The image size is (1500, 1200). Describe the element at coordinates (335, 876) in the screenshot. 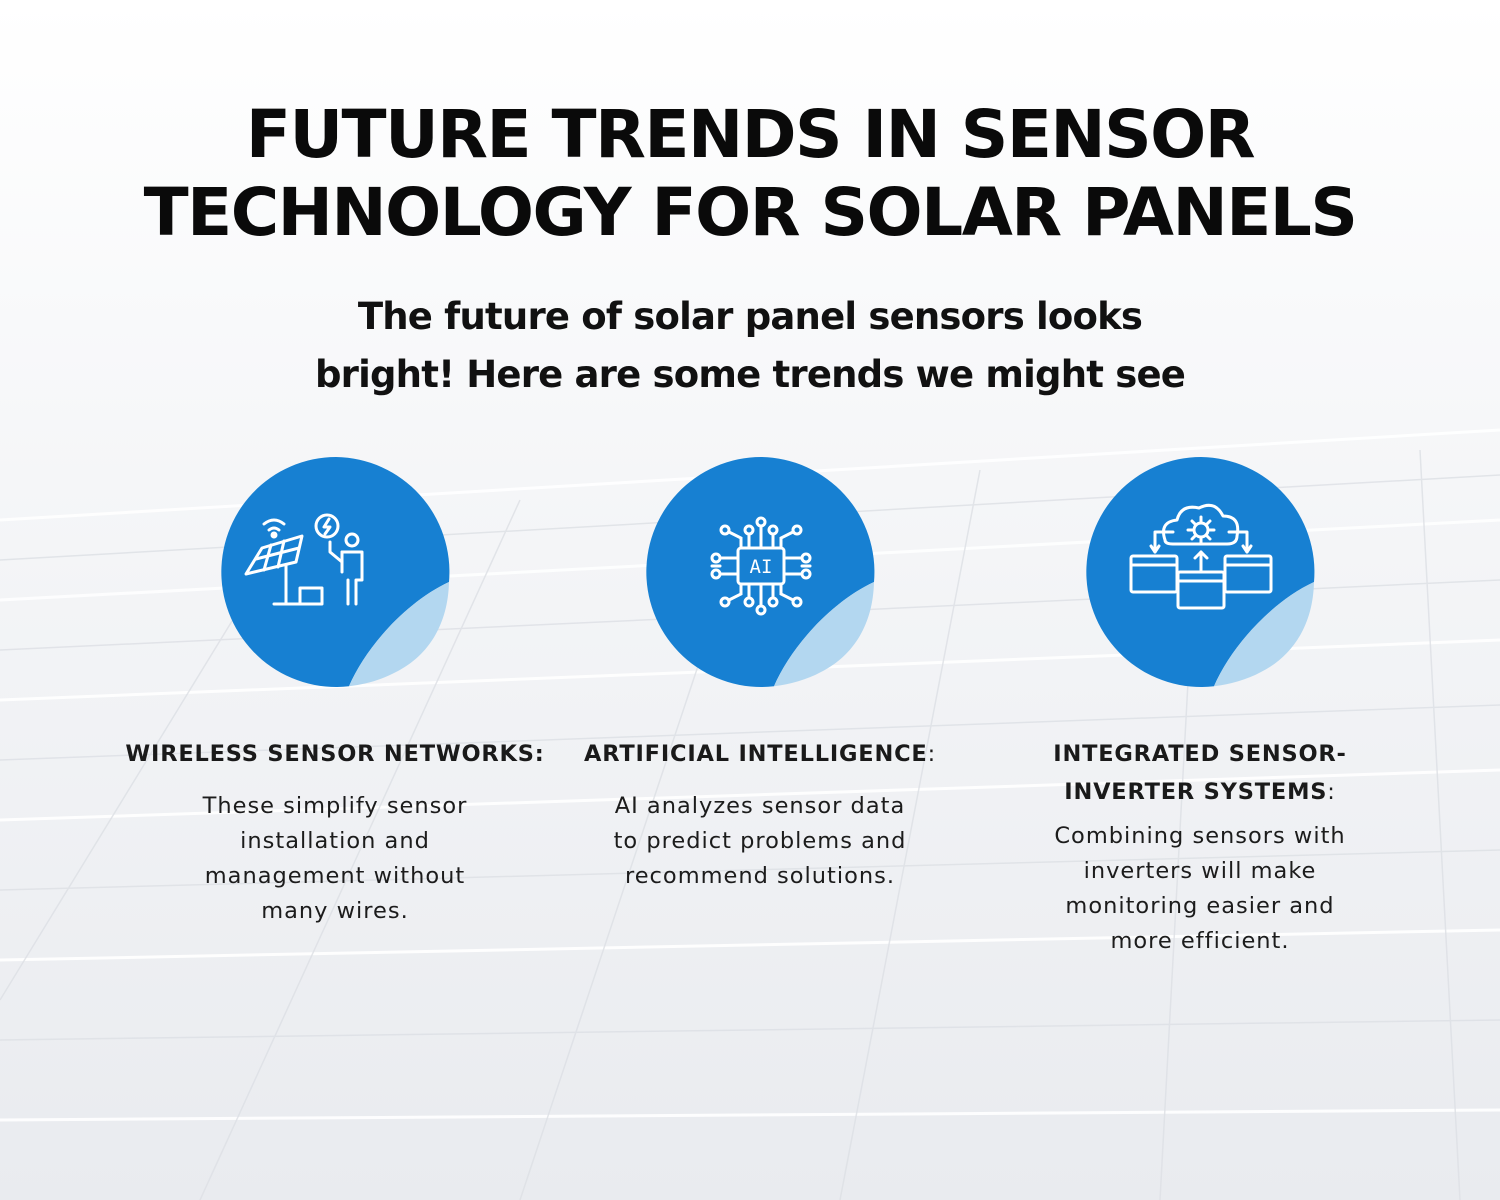

I see `card-body-wireless-line-3: management without` at that location.